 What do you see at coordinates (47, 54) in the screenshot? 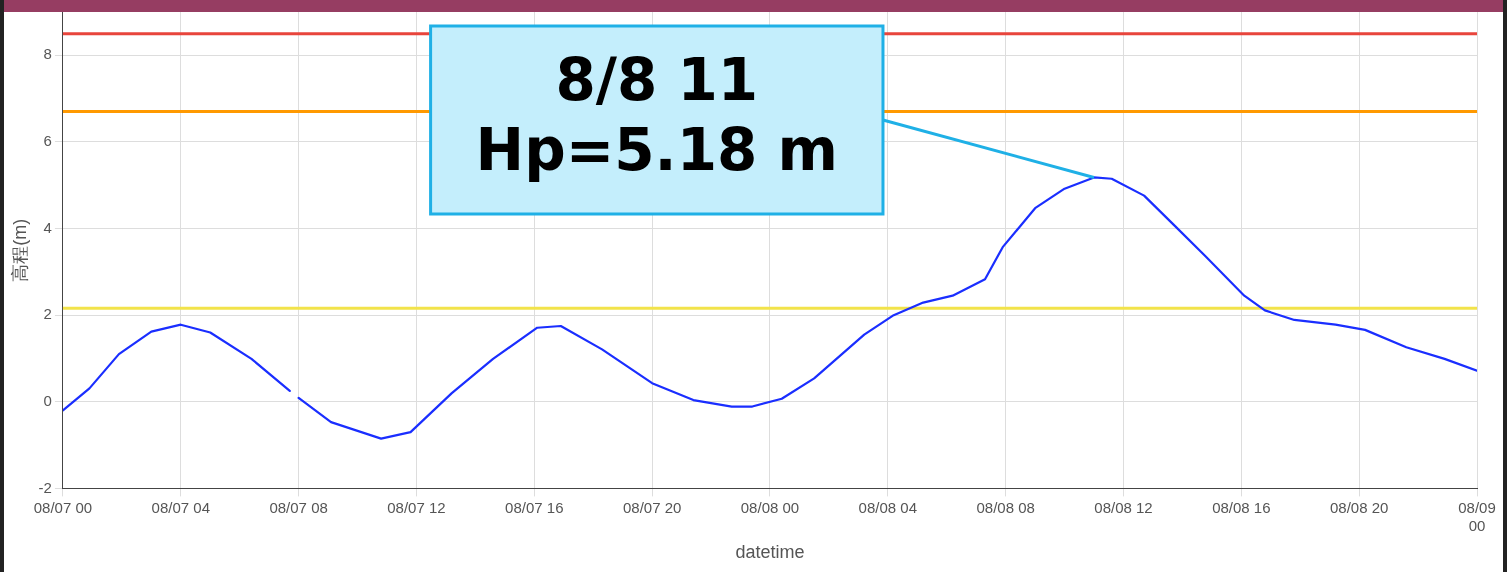
I see `y-tick-label: 8` at bounding box center [47, 54].